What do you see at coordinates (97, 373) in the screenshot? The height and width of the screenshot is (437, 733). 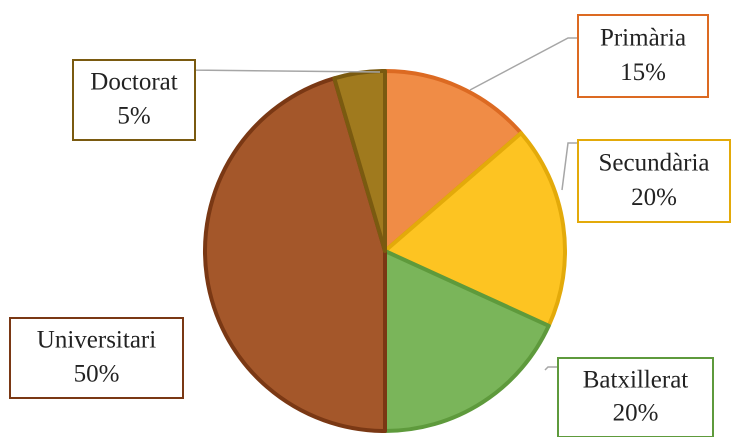 I see `label-value: 50%` at bounding box center [97, 373].